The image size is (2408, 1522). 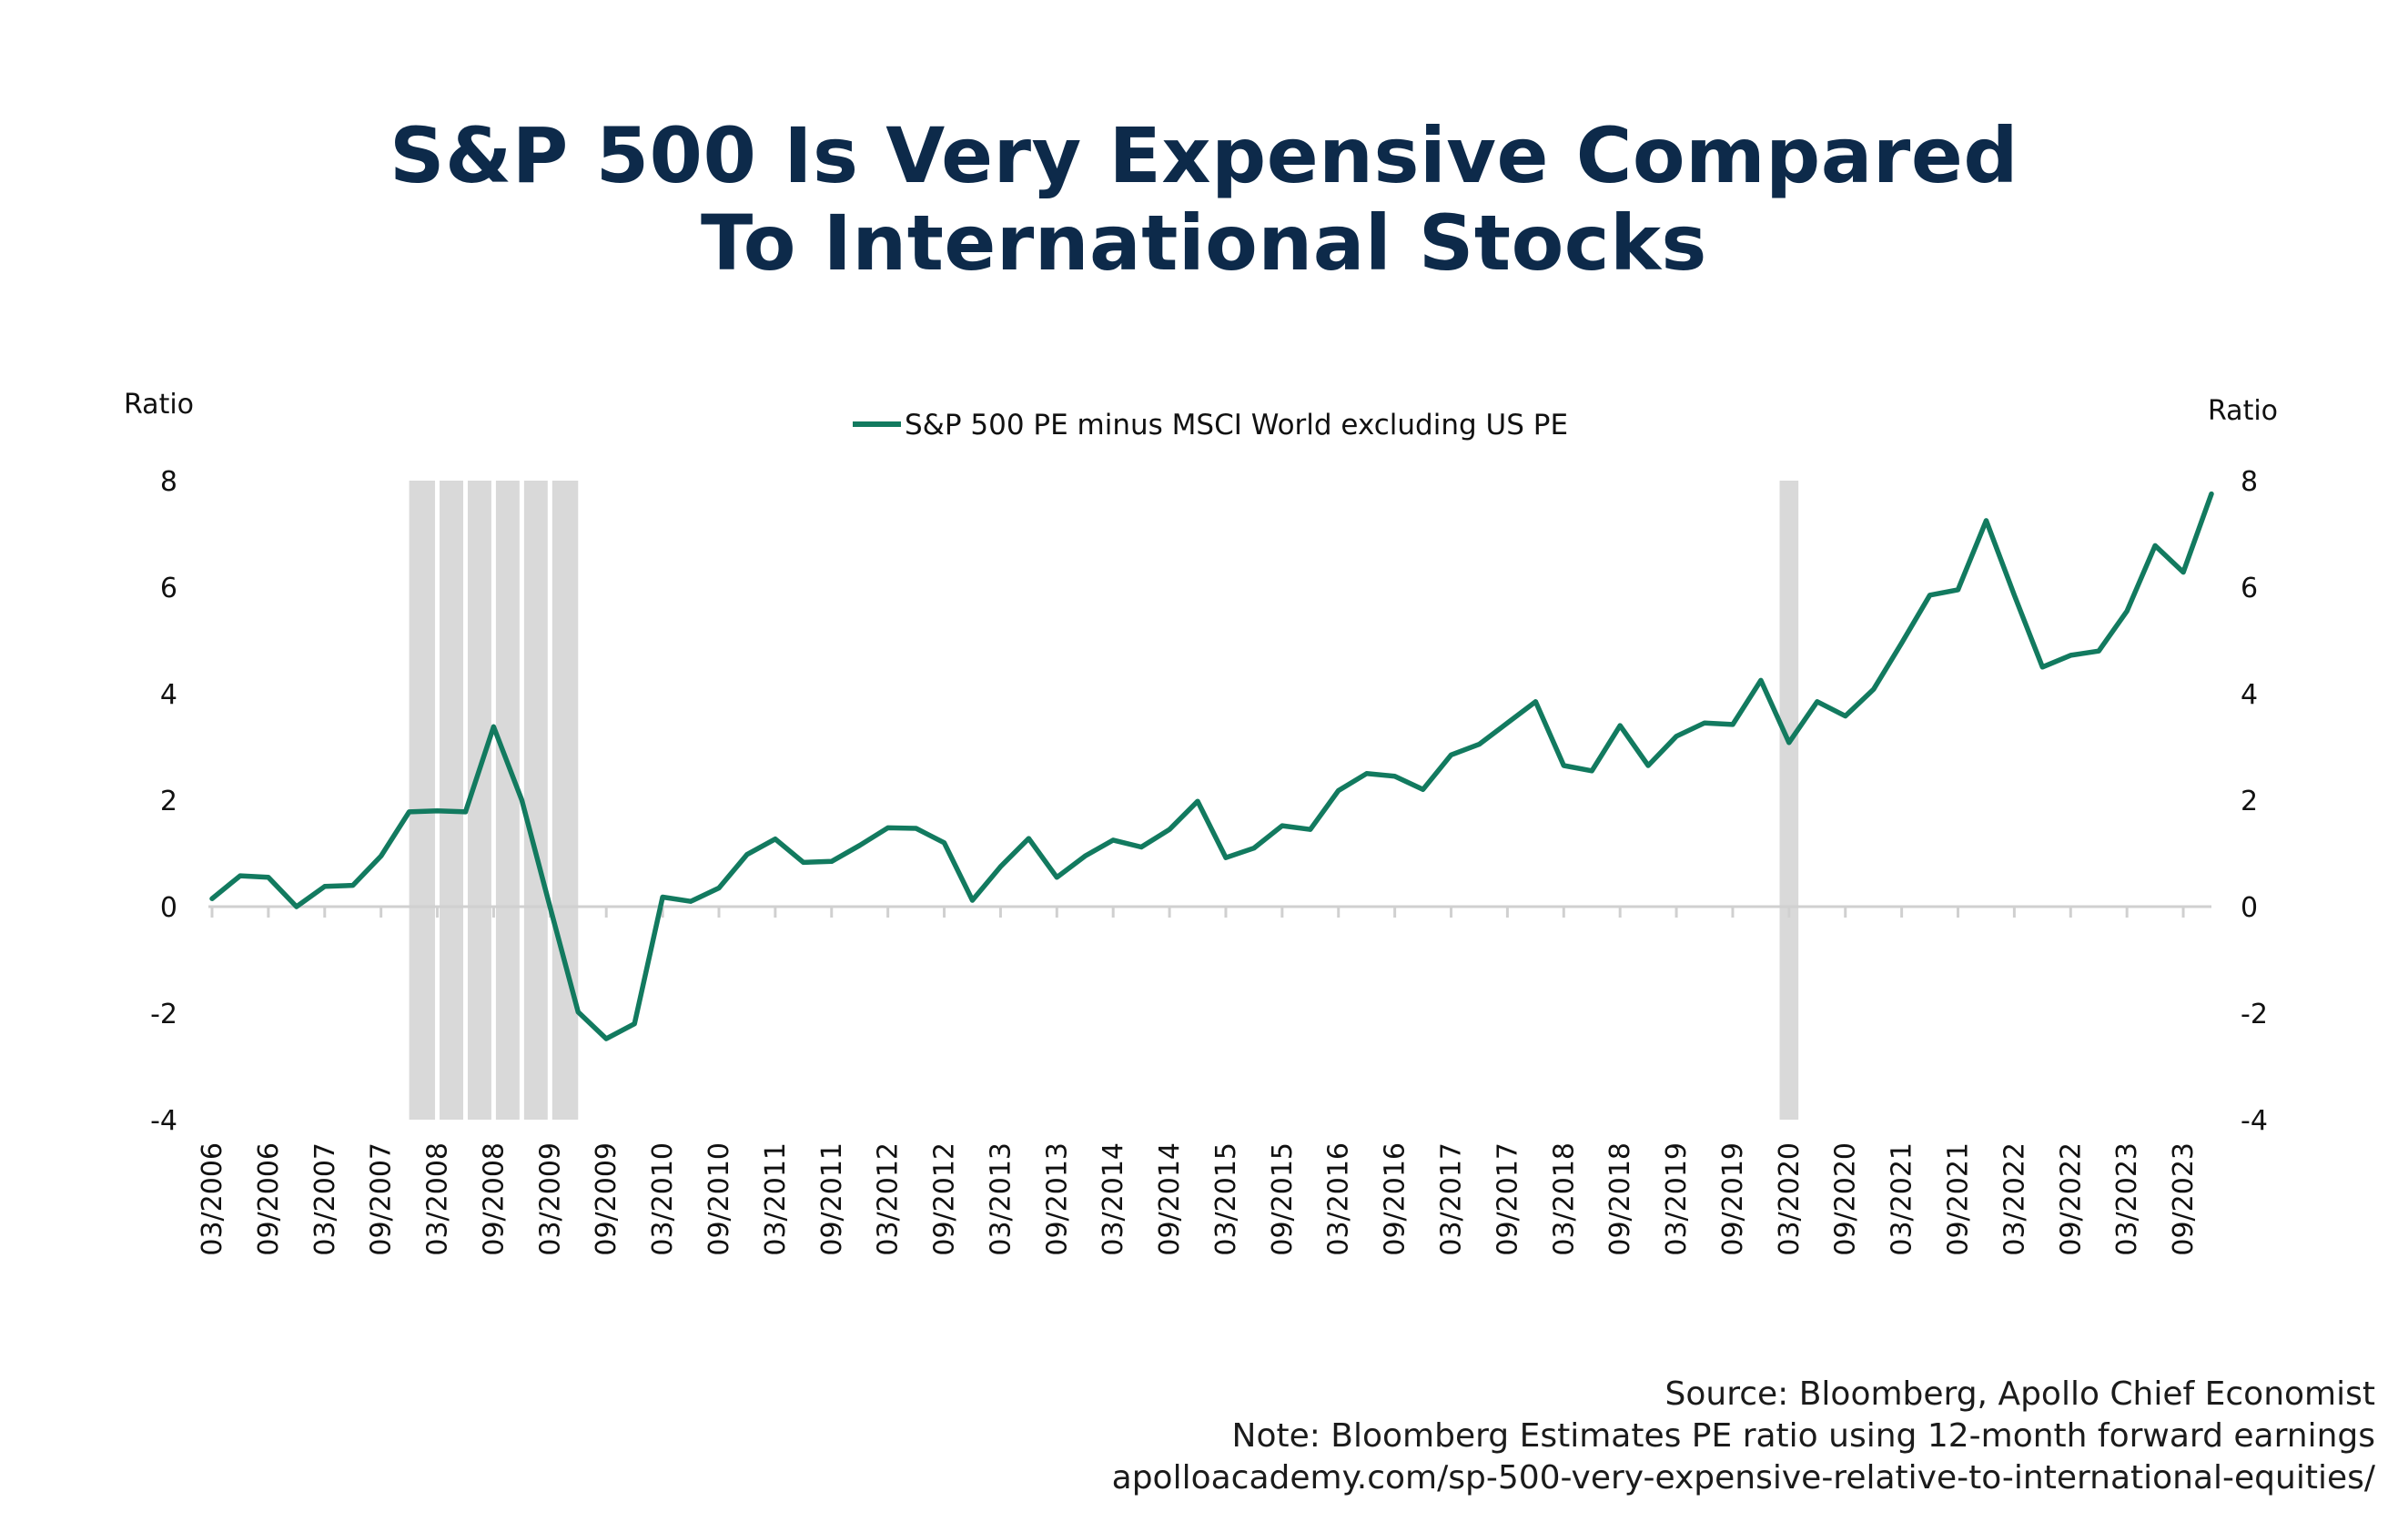 What do you see at coordinates (2243, 411) in the screenshot?
I see `y-axis-title-right: Ratio` at bounding box center [2243, 411].